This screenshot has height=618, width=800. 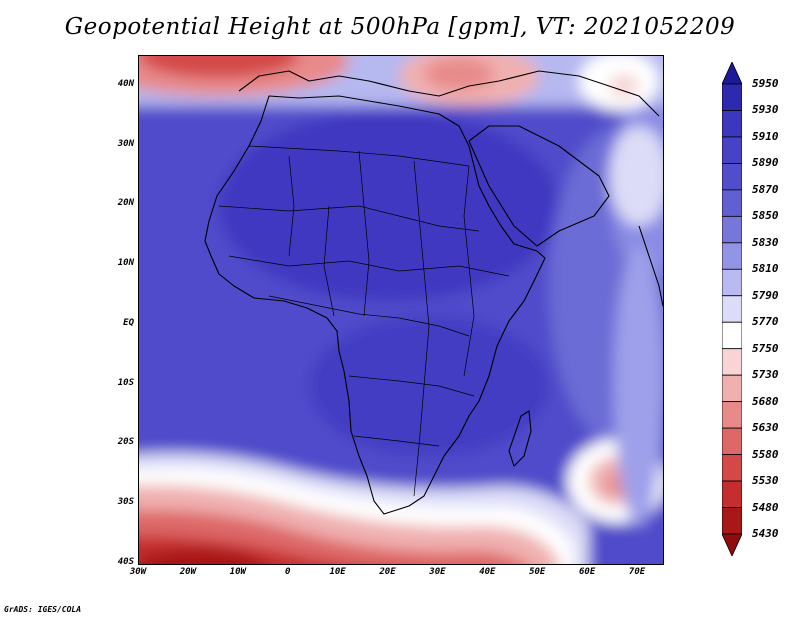 I want to click on colorbar-level-label: 5580, so click(x=765, y=454).